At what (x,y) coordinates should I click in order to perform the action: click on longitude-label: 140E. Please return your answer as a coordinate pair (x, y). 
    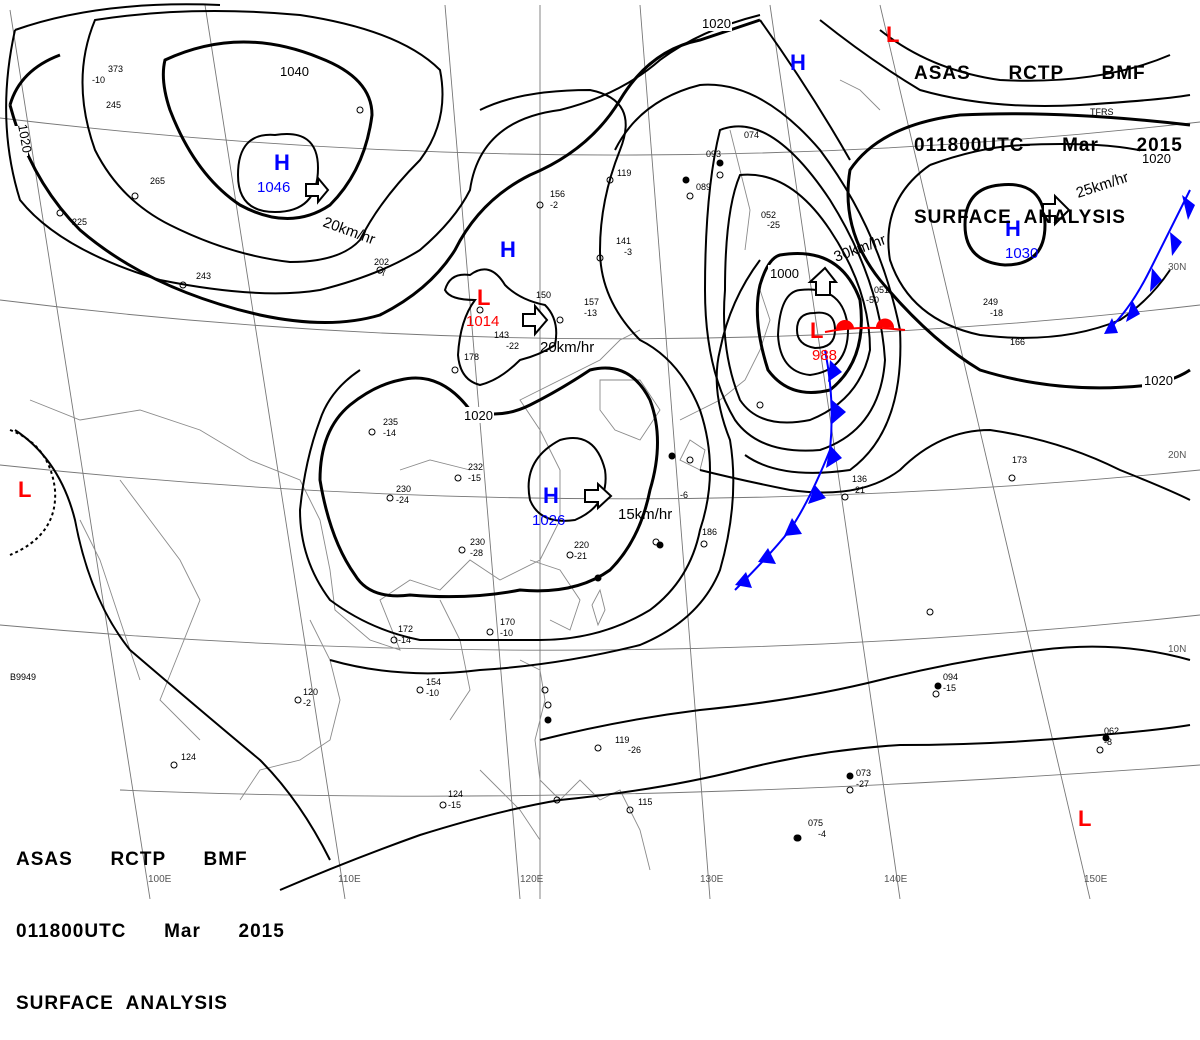
    Looking at the image, I should click on (896, 879).